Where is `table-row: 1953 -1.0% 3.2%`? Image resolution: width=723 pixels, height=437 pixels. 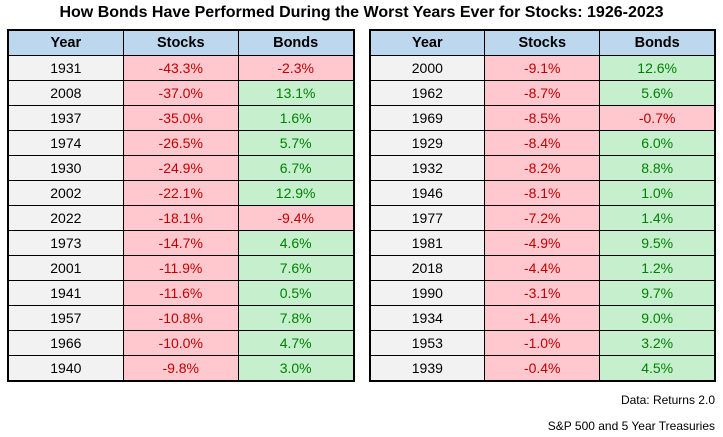
table-row: 1953 -1.0% 3.2% is located at coordinates (542, 343).